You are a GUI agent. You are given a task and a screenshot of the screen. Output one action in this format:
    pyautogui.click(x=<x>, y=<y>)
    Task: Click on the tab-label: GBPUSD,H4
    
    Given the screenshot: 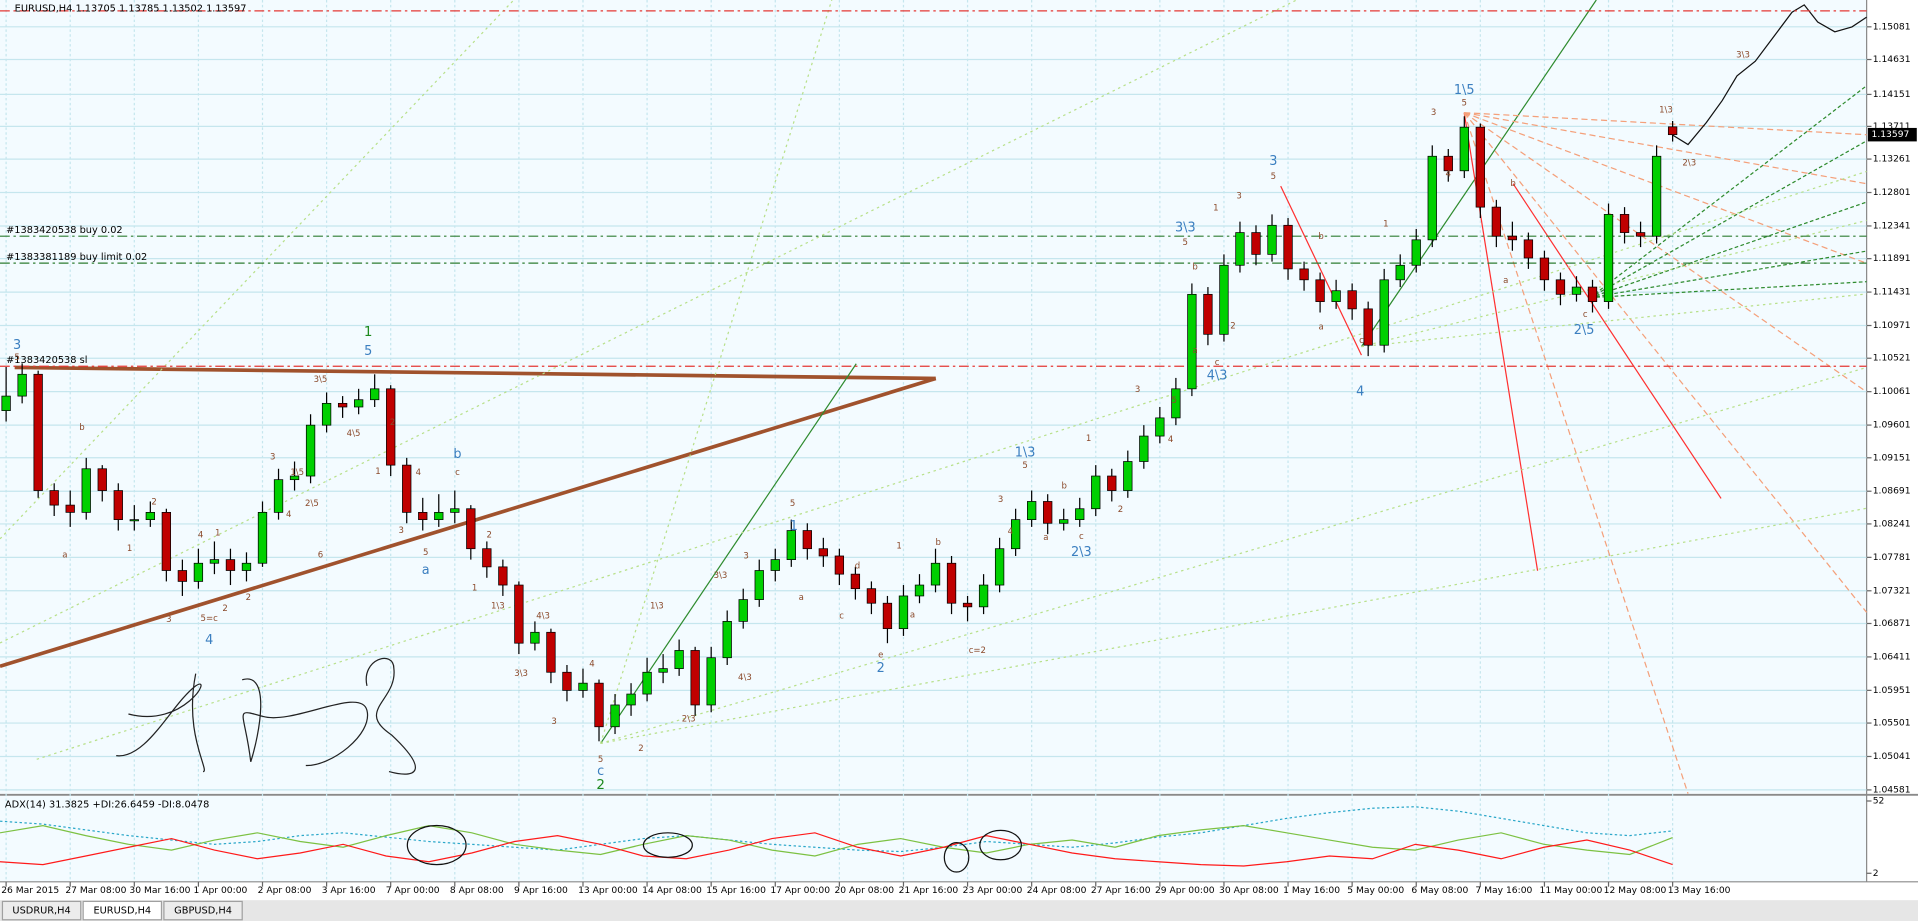 What is the action you would take?
    pyautogui.click(x=203, y=911)
    